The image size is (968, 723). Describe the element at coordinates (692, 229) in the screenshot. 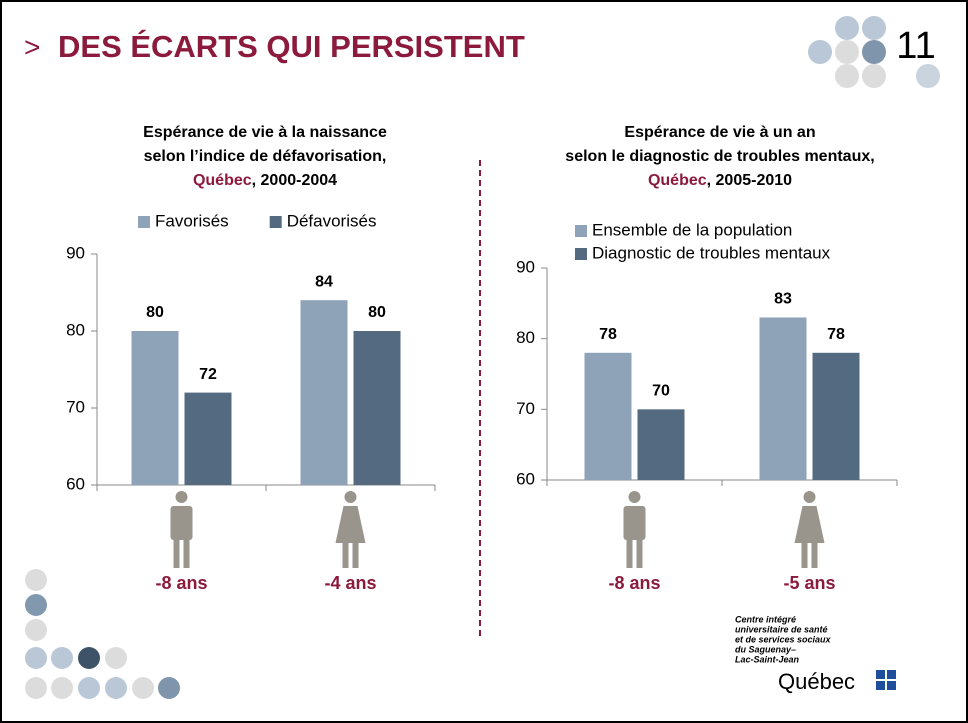

I see `legend-label: Ensemble de la population` at that location.